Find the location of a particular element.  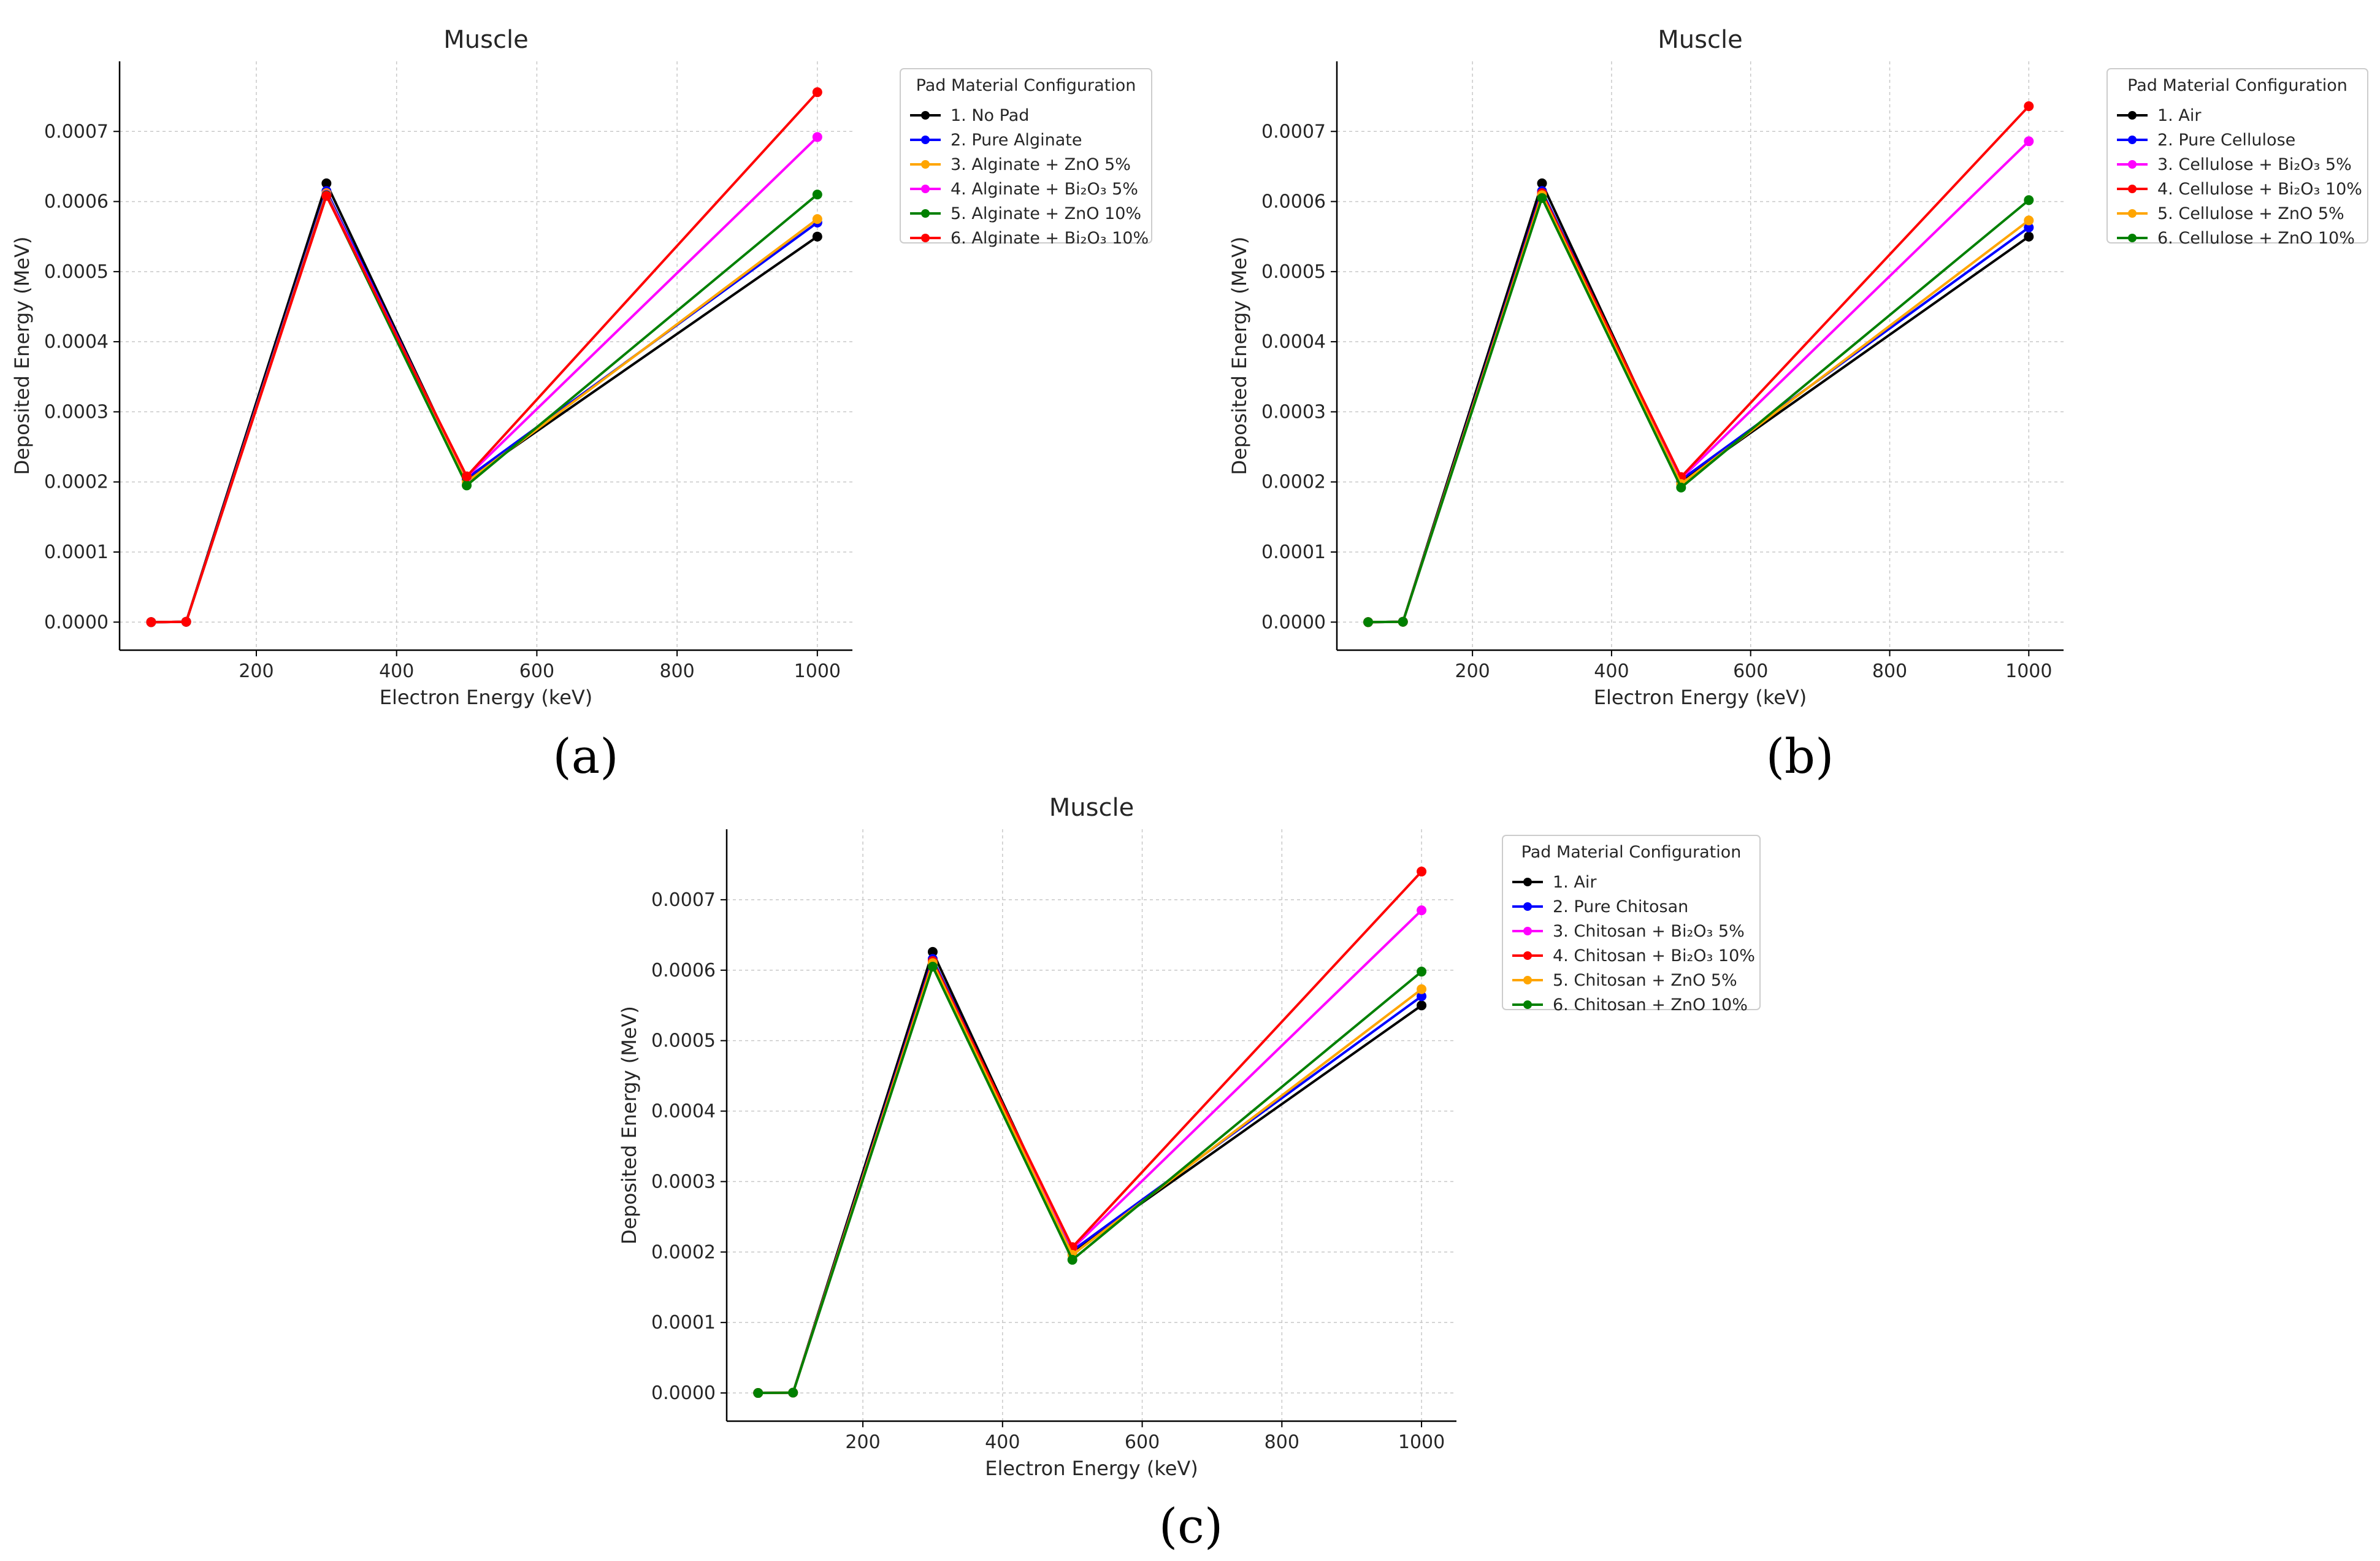

panel-label: (b) is located at coordinates (1800, 756).